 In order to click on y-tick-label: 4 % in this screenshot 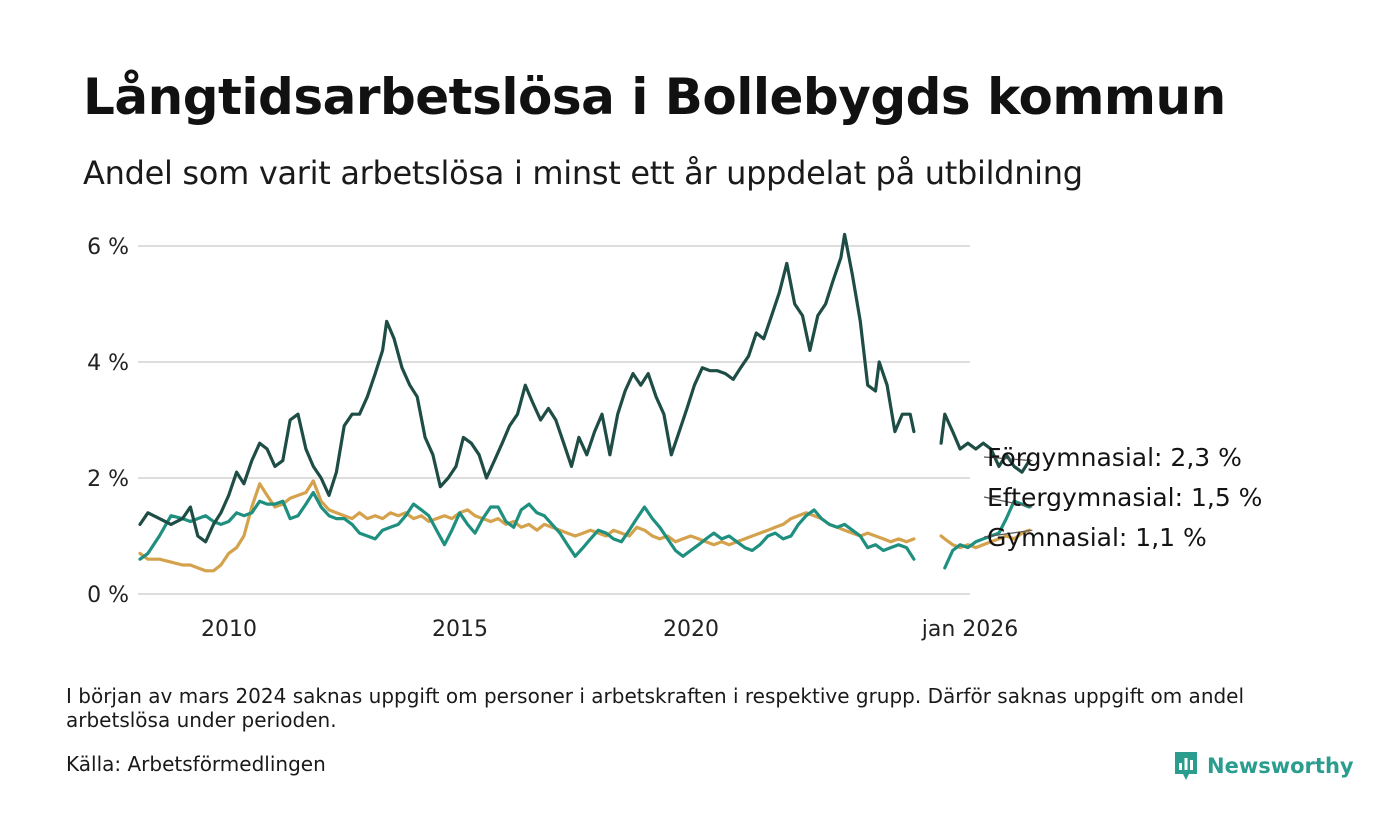, I will do `click(108, 363)`.